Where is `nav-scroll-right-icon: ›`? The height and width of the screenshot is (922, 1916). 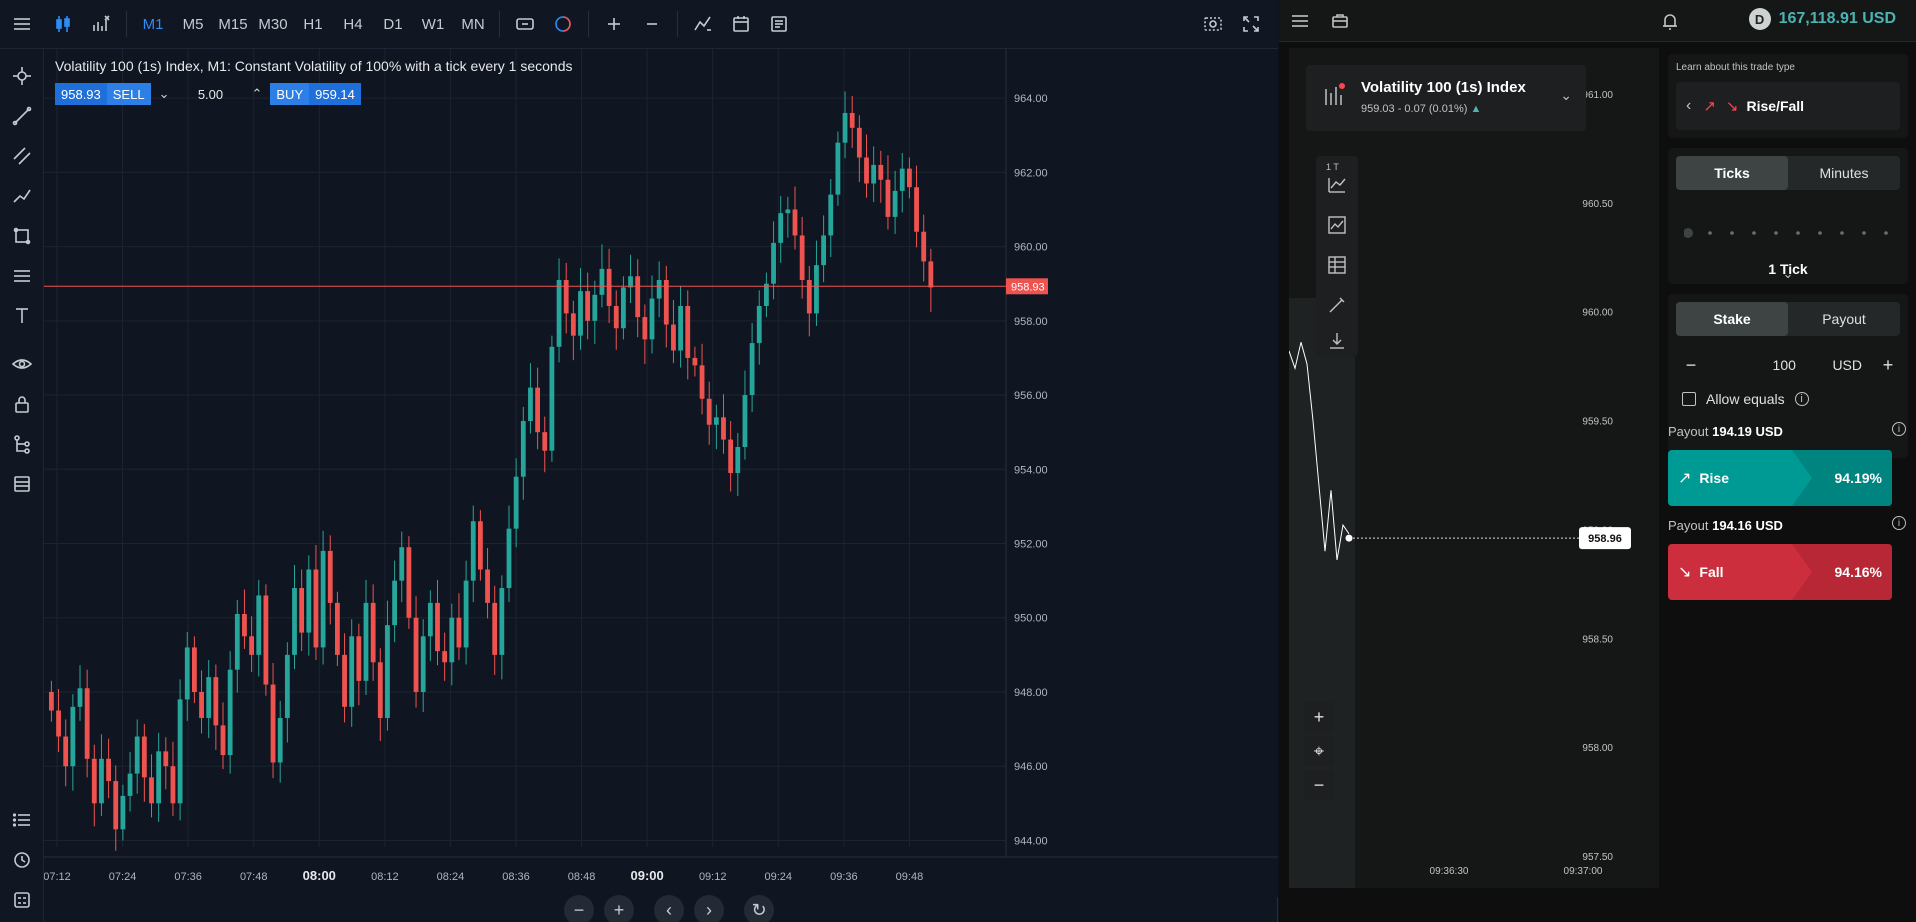 nav-scroll-right-icon: › is located at coordinates (709, 908).